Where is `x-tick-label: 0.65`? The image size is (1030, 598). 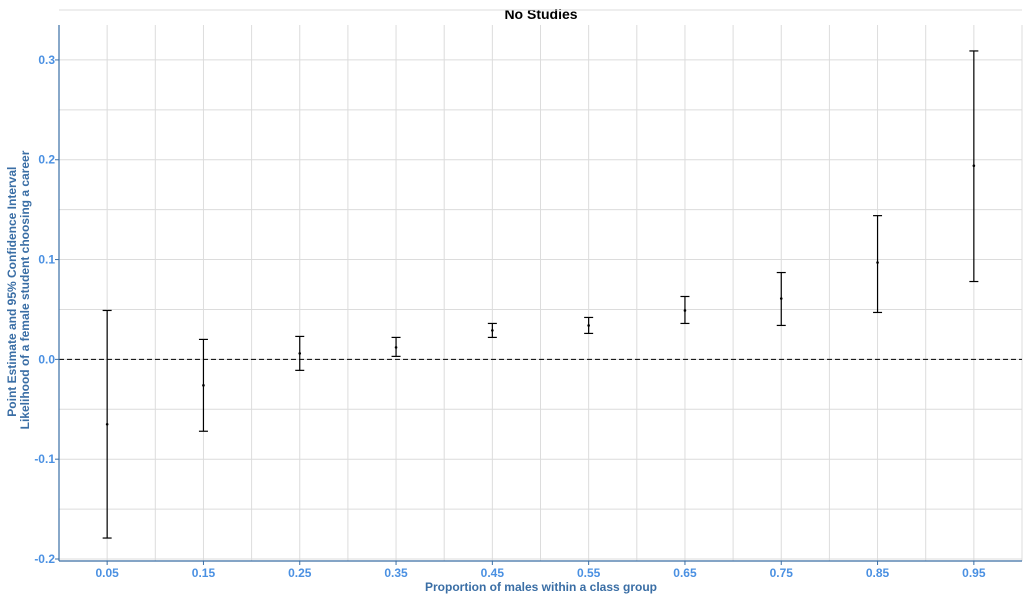
x-tick-label: 0.65 is located at coordinates (685, 573).